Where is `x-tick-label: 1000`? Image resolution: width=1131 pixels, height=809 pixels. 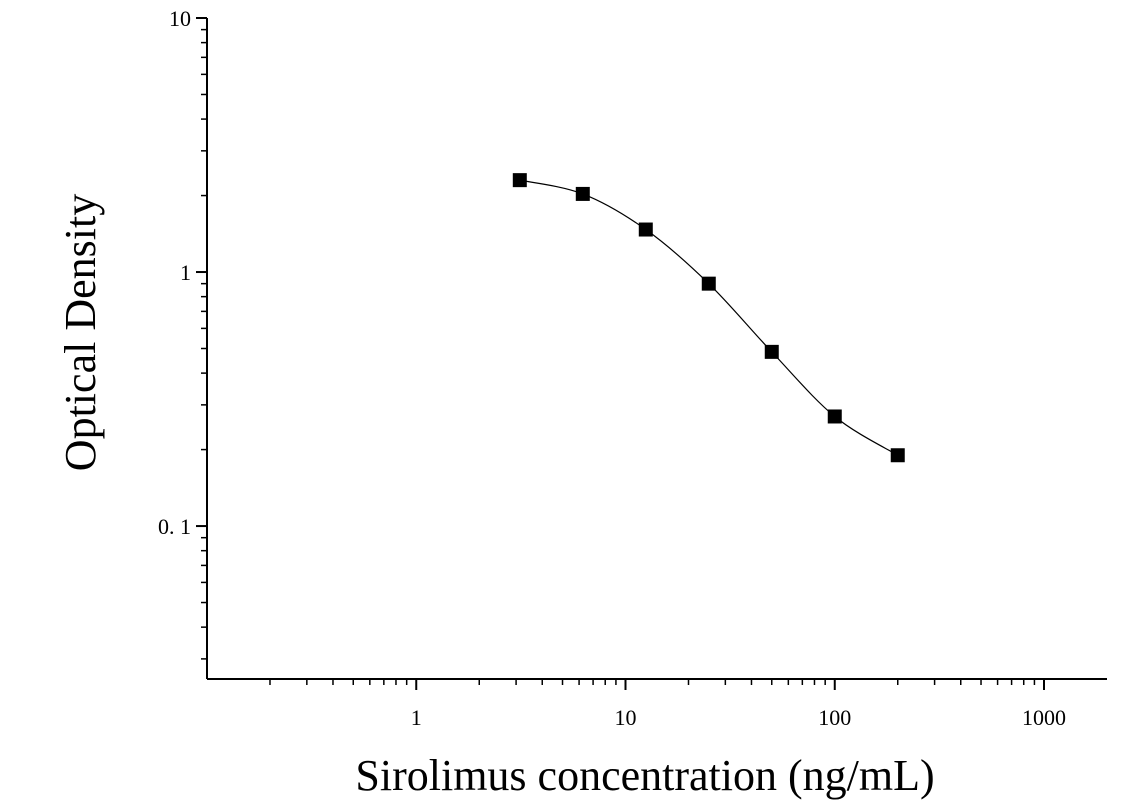 x-tick-label: 1000 is located at coordinates (1044, 717).